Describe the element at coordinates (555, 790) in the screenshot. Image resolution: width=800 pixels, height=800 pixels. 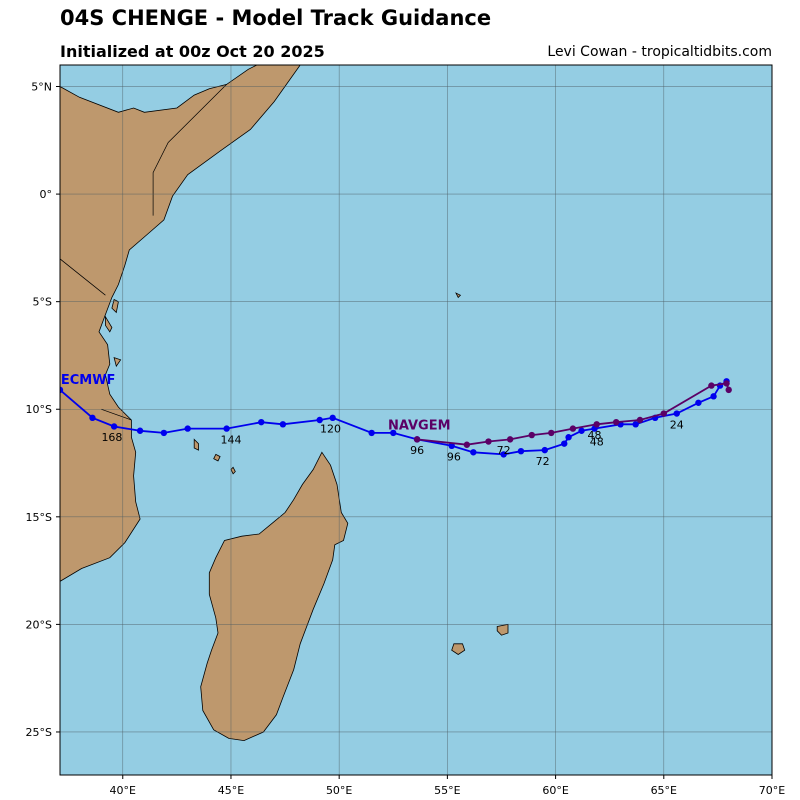
I see `longitude-label: 60°E` at that location.